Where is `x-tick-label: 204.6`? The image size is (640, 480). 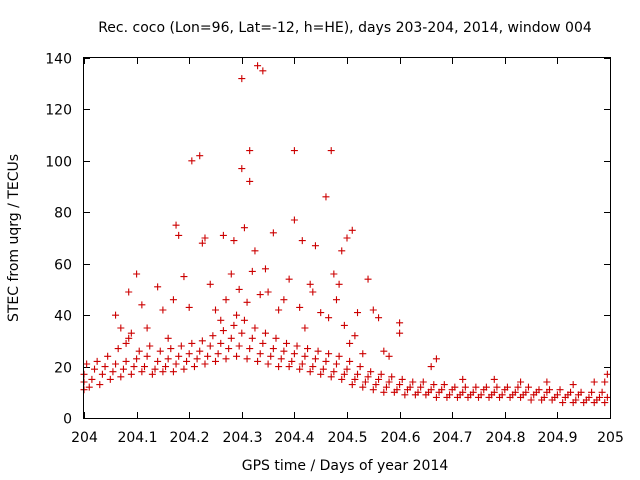
x-tick-label: 204.6 is located at coordinates (400, 438).